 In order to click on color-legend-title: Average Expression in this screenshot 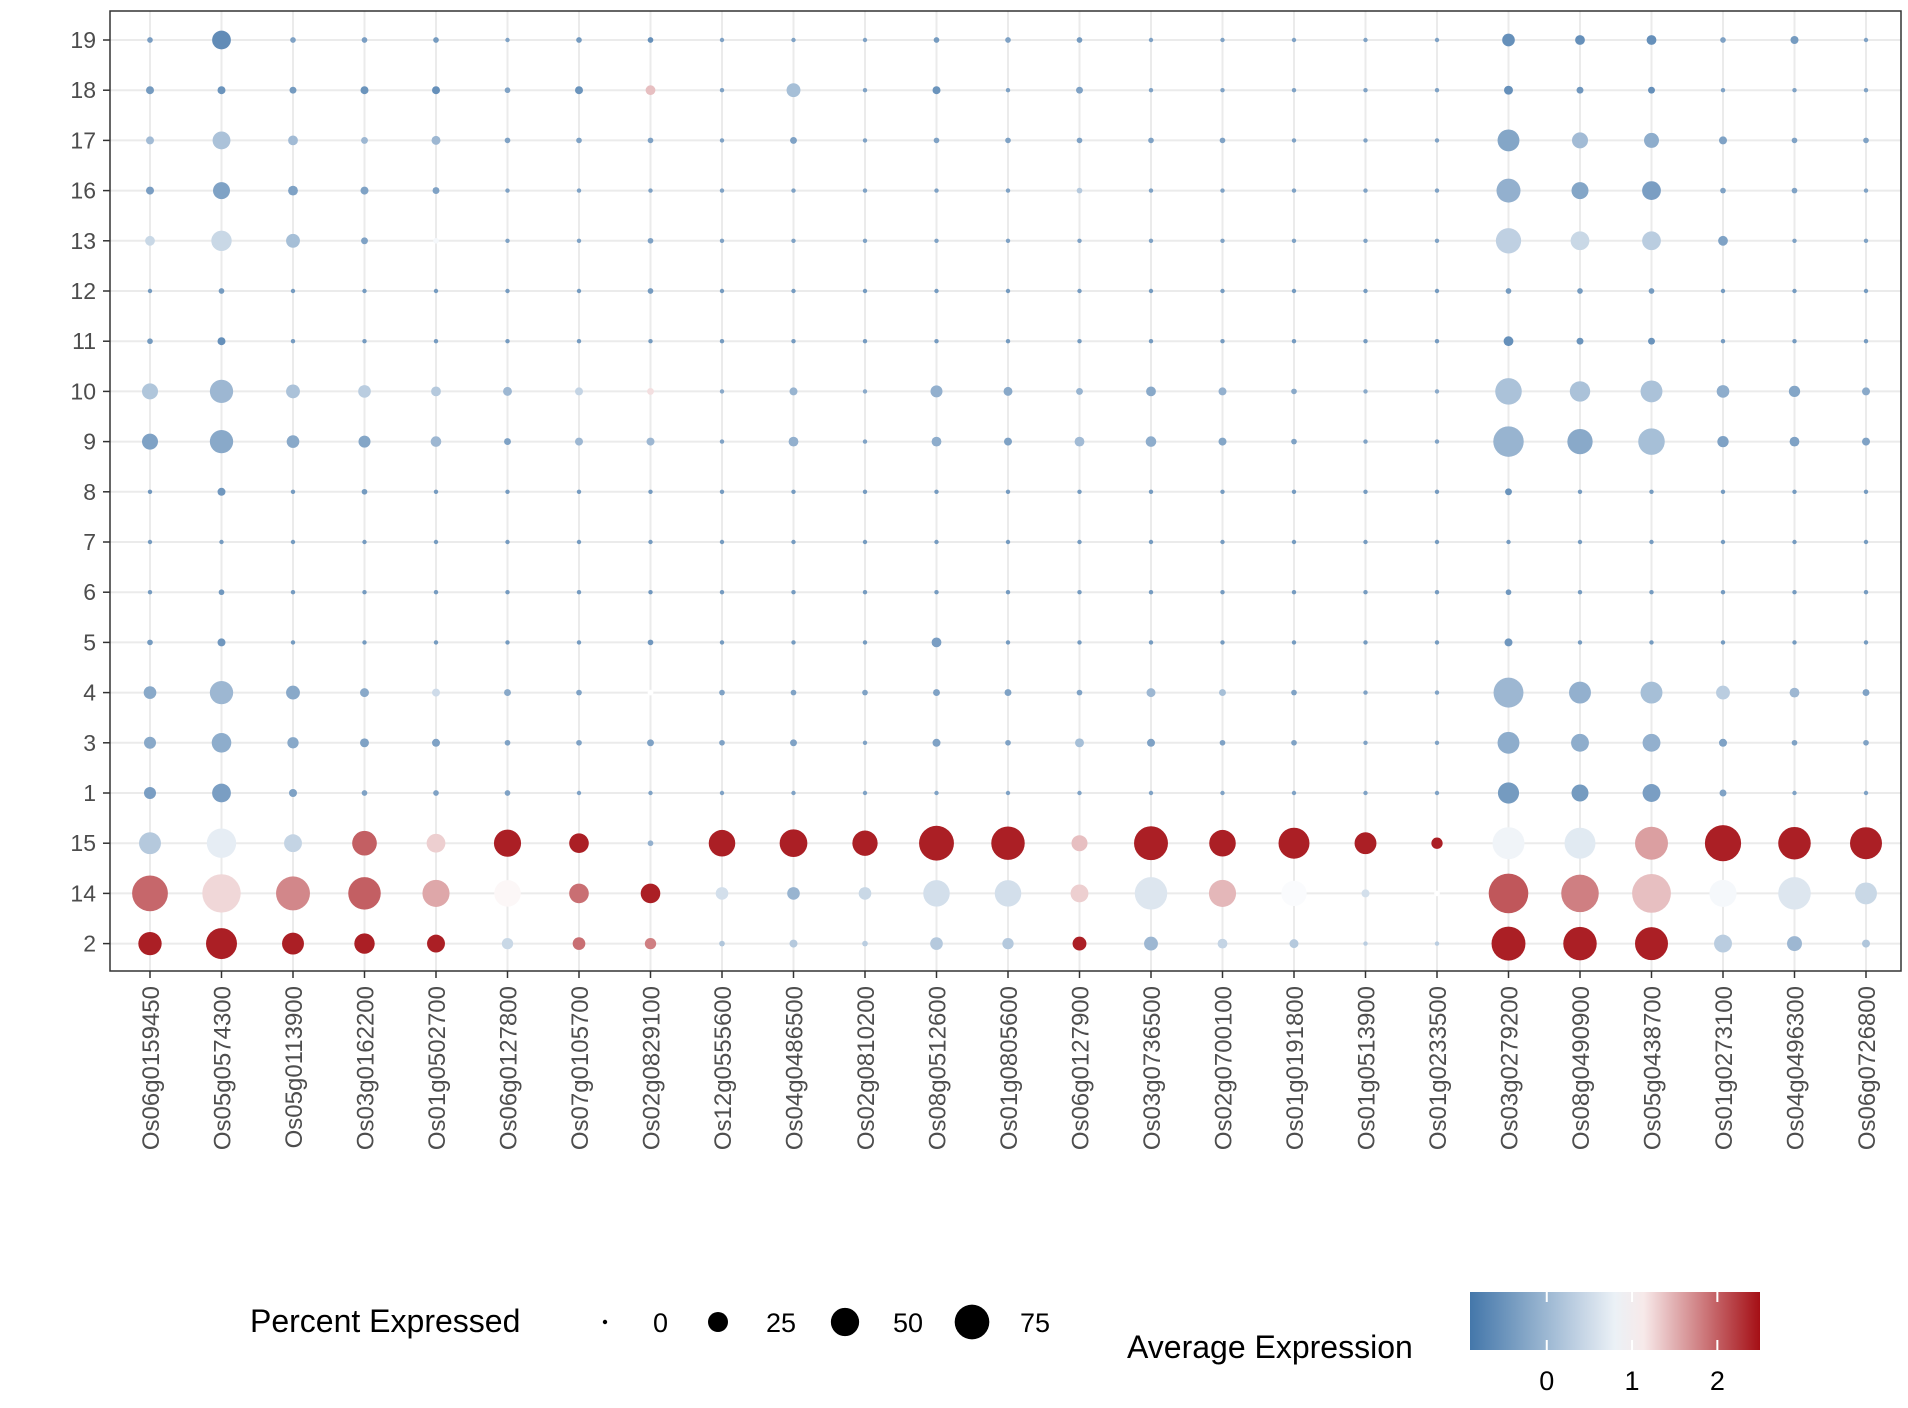, I will do `click(1270, 1347)`.